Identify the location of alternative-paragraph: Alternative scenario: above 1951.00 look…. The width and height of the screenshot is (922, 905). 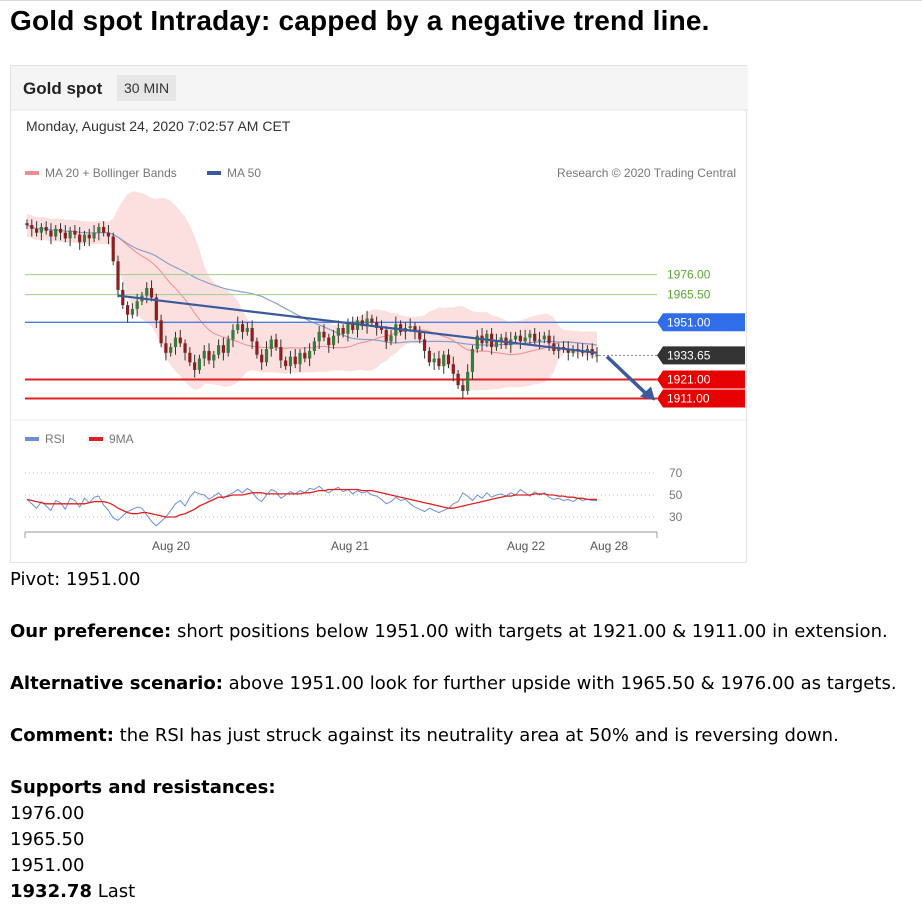
(453, 684).